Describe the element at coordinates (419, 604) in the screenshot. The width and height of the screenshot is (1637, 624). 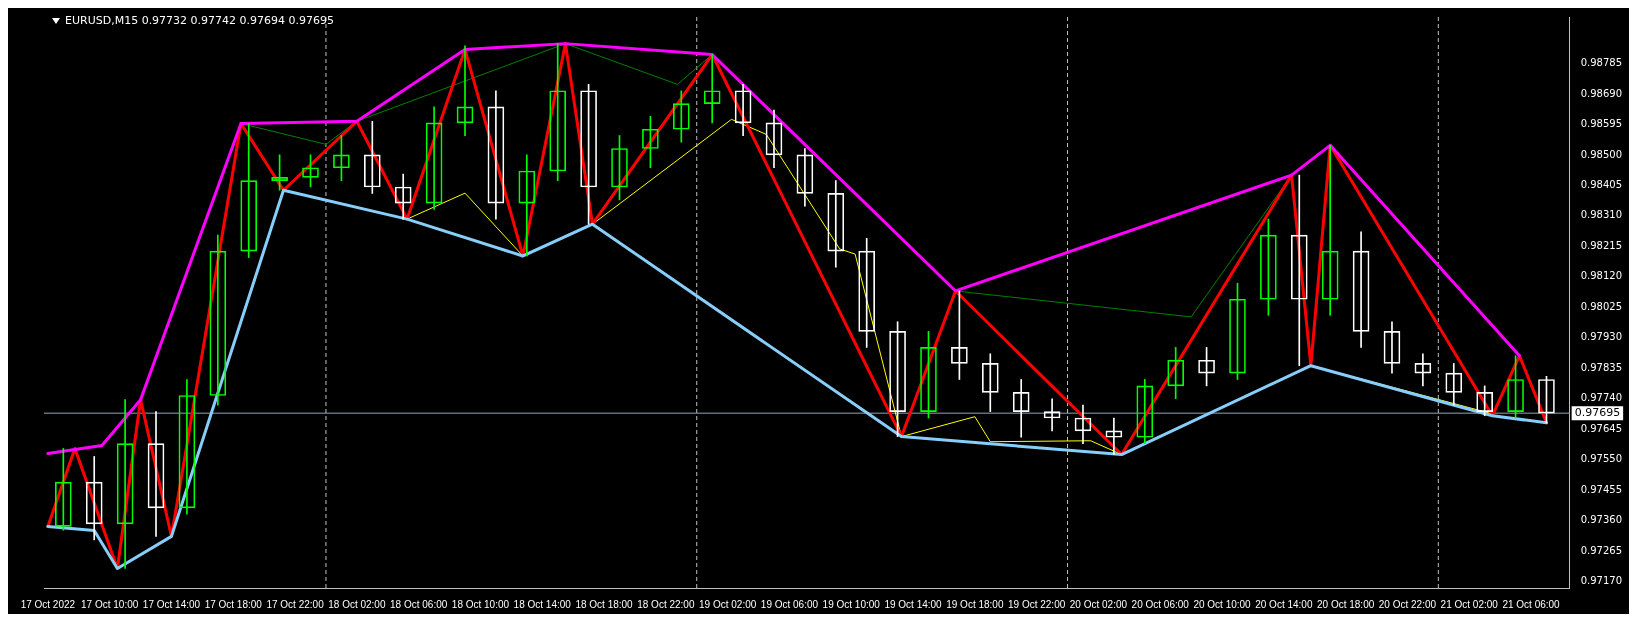
I see `x-tick-label: 18 Oct 06:00` at that location.